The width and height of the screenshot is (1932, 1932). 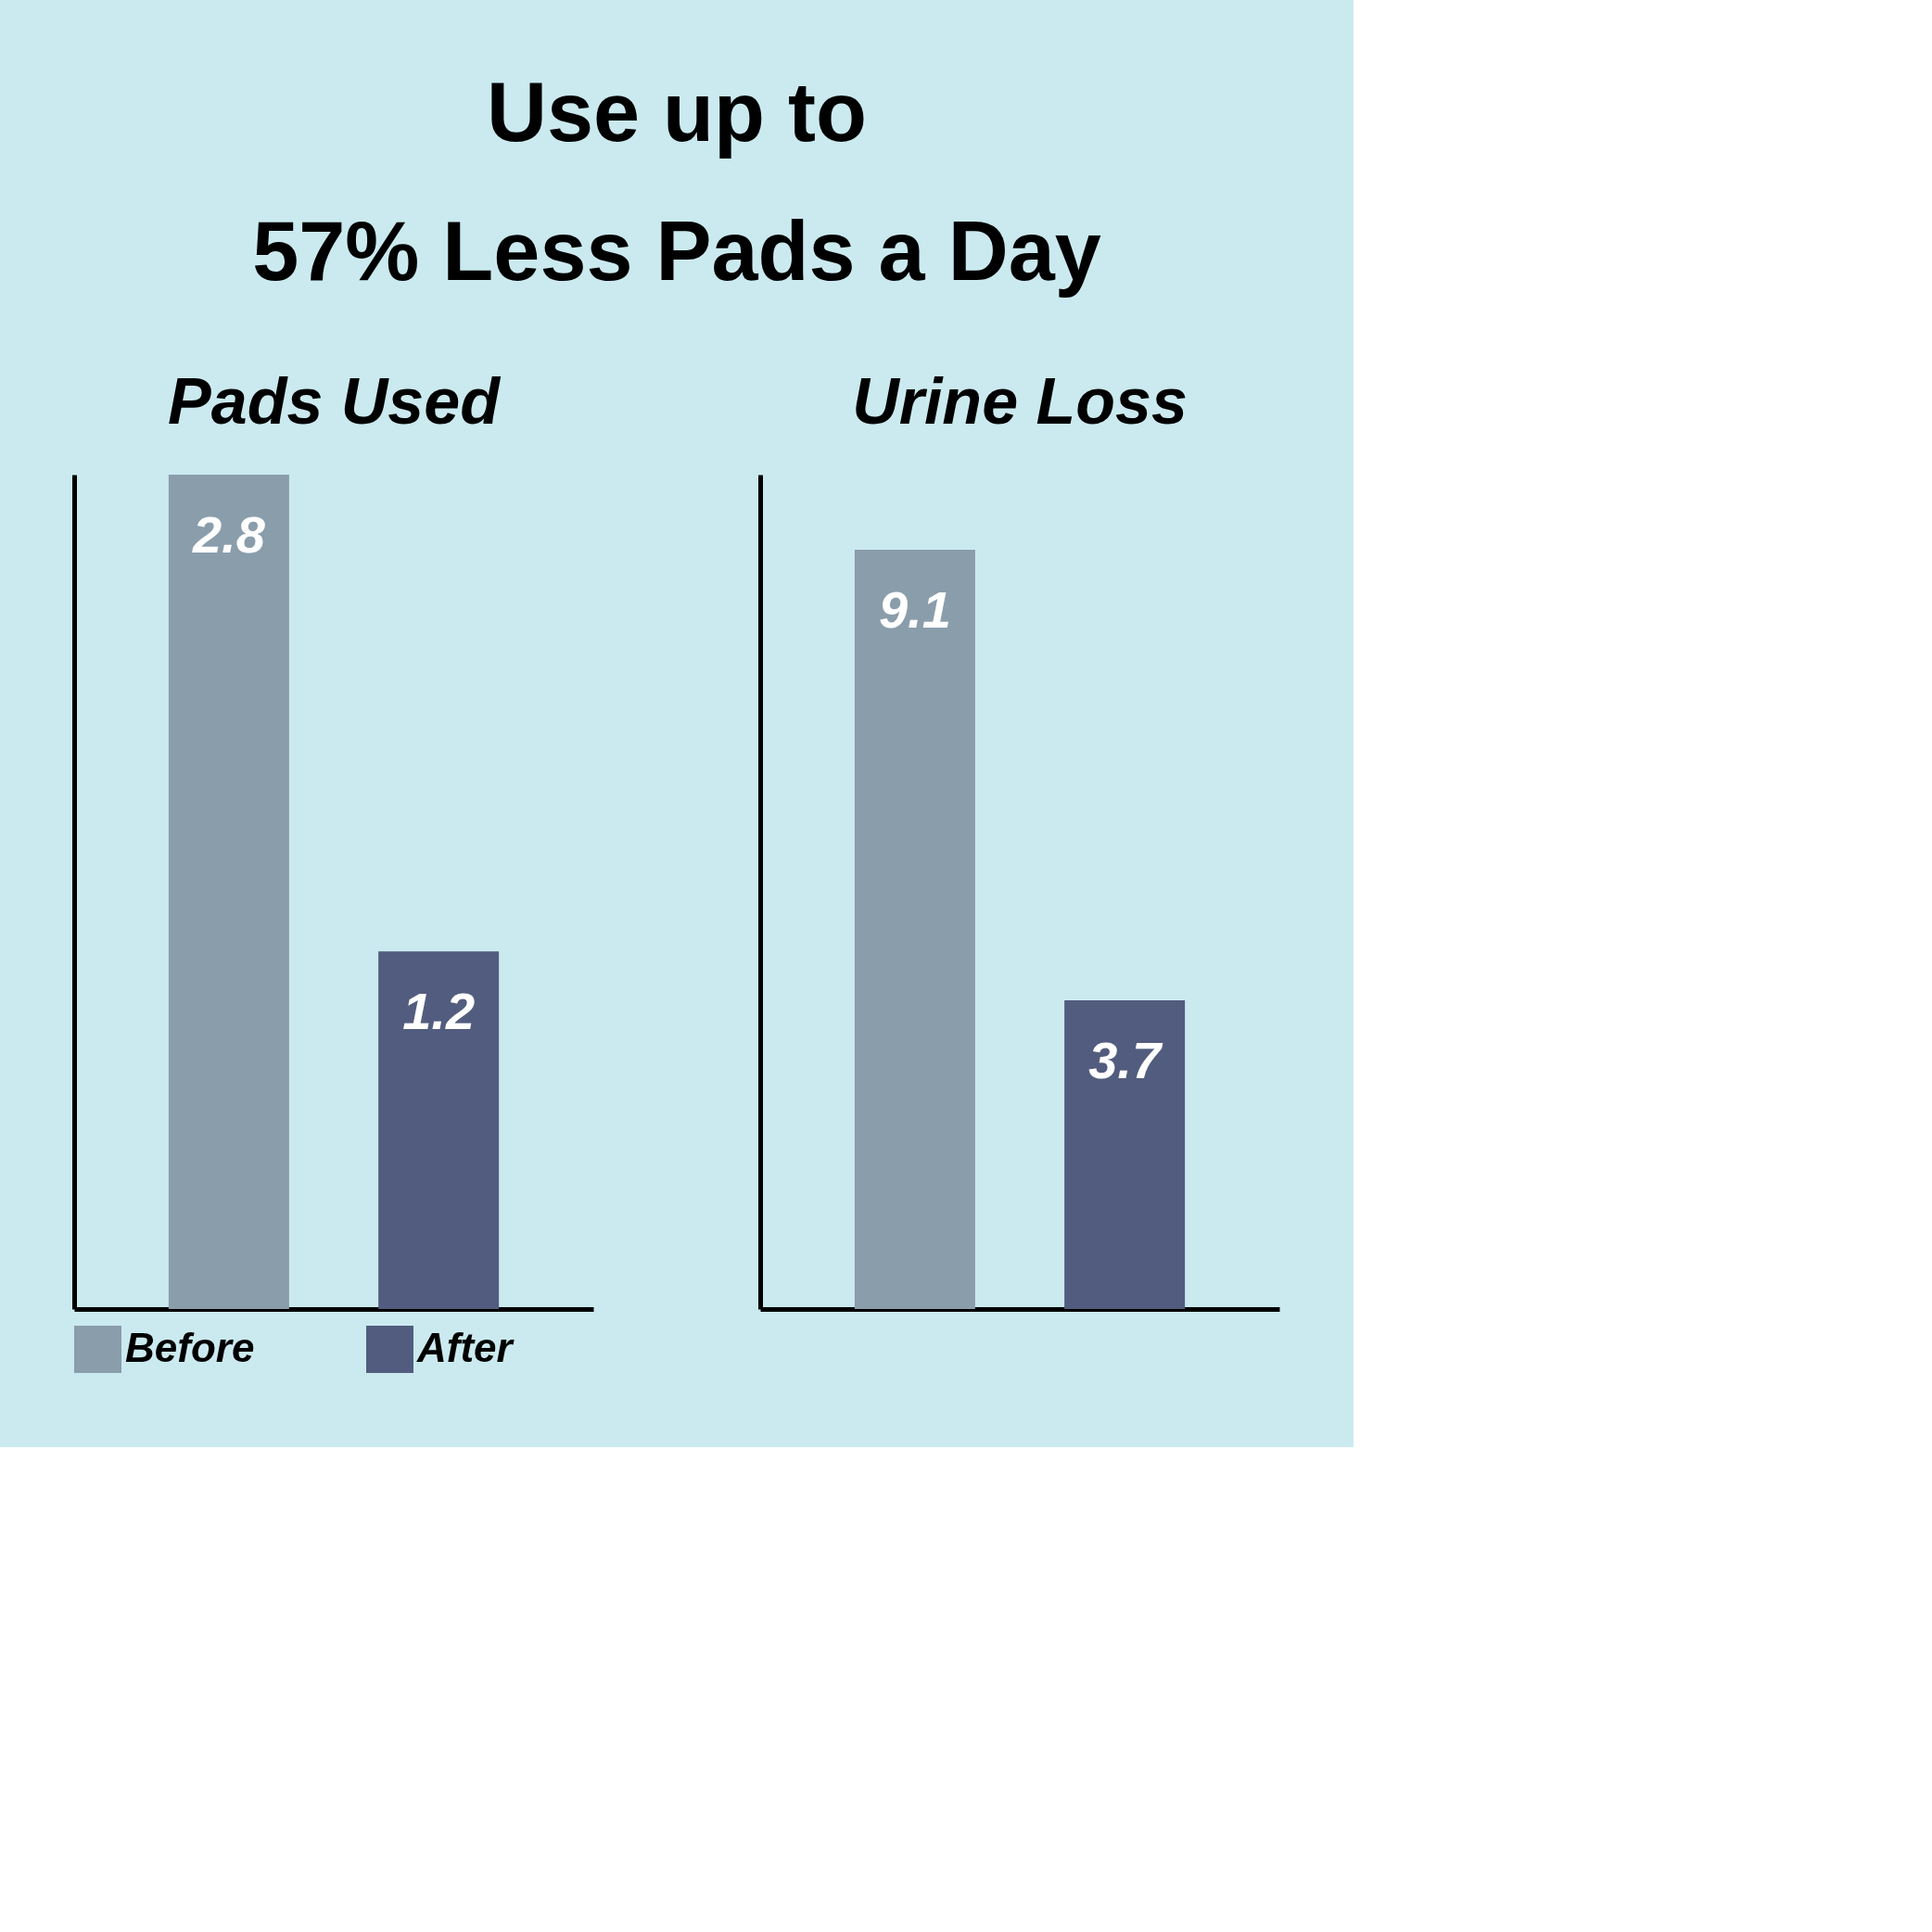 I want to click on data-label: 2.8, so click(x=228, y=534).